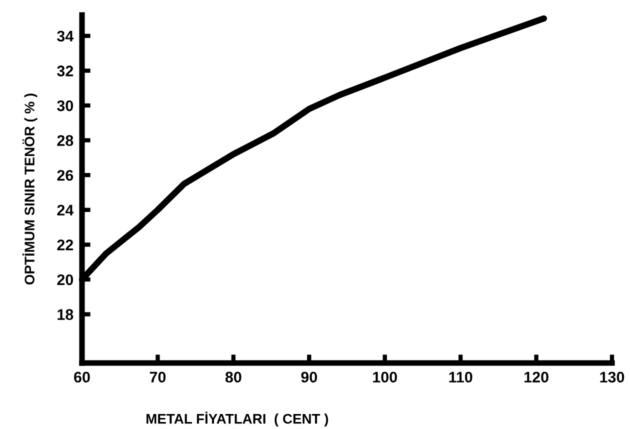 This screenshot has width=630, height=429. What do you see at coordinates (65, 280) in the screenshot?
I see `y-tick-label: 20` at bounding box center [65, 280].